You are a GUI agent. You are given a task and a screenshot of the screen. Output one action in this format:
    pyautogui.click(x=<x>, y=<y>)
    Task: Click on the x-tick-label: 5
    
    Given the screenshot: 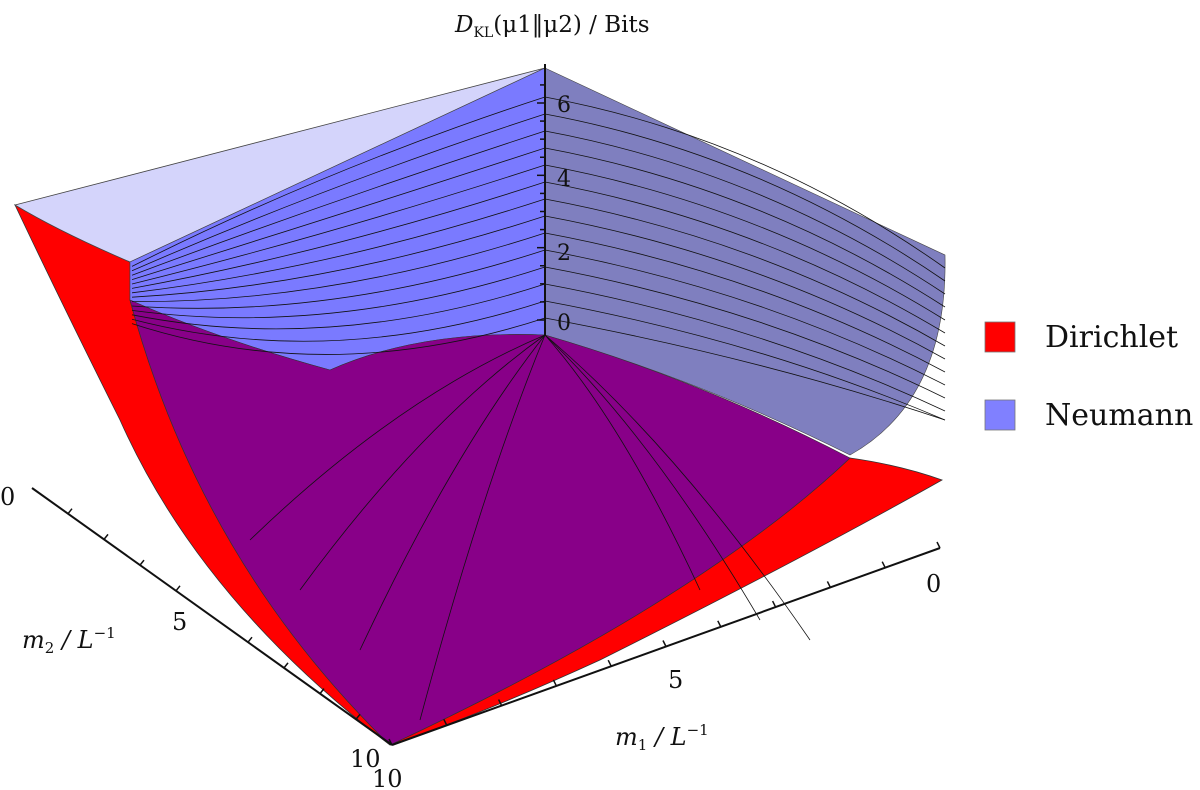 What is the action you would take?
    pyautogui.click(x=675, y=680)
    